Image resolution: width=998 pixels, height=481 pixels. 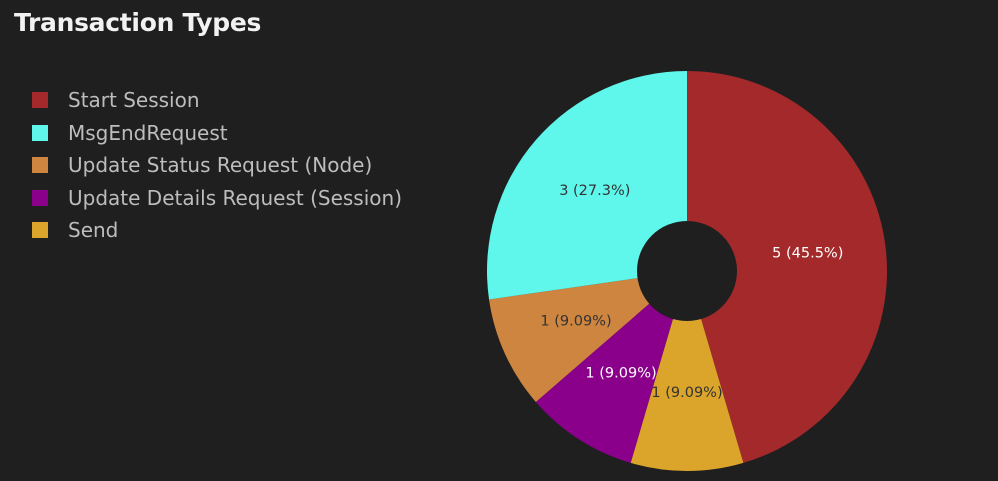 What do you see at coordinates (807, 254) in the screenshot?
I see `slice-label-start-session: 5 (45.5%)` at bounding box center [807, 254].